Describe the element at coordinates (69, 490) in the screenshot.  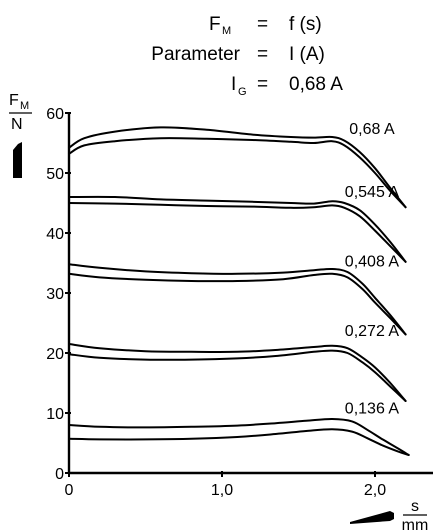
I see `x-tick-label: 0` at that location.